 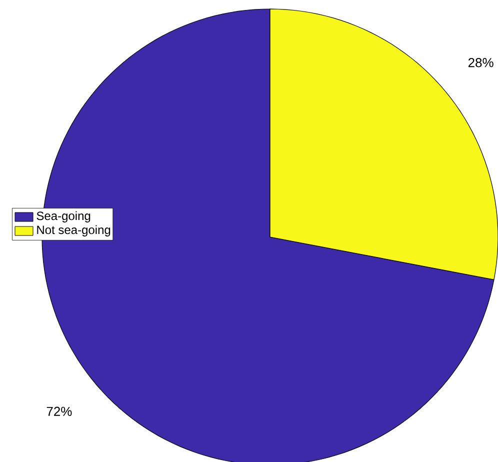 What do you see at coordinates (59, 411) in the screenshot?
I see `data-label: 72%` at bounding box center [59, 411].